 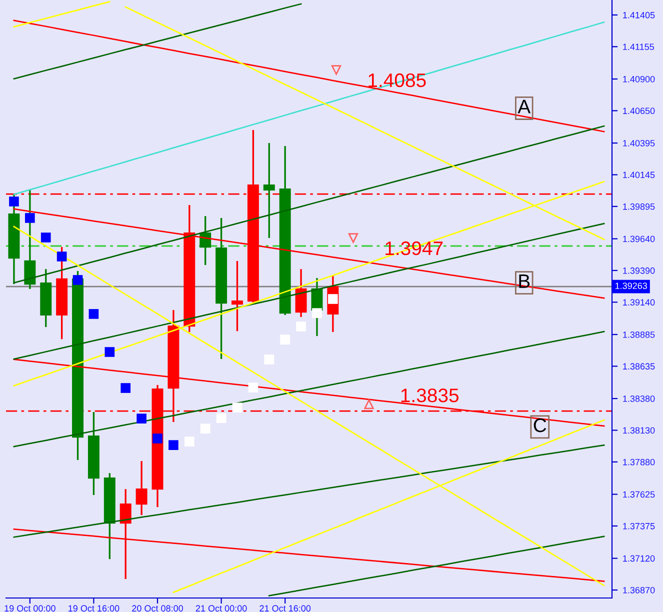 What do you see at coordinates (639, 239) in the screenshot?
I see `y-tick-label: 1.39640` at bounding box center [639, 239].